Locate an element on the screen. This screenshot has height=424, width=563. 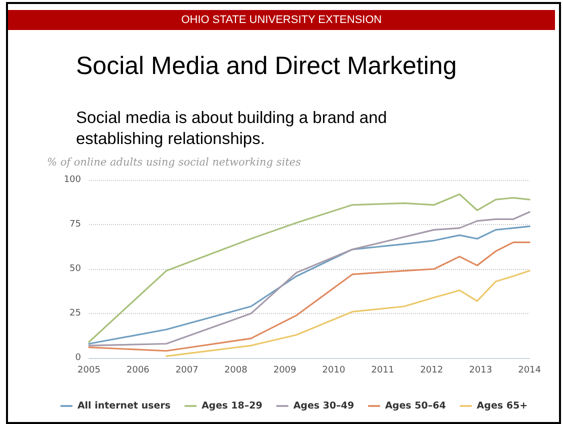
text: OHIO STATE UNIVERSITY EXTENSION is located at coordinates (281, 20).